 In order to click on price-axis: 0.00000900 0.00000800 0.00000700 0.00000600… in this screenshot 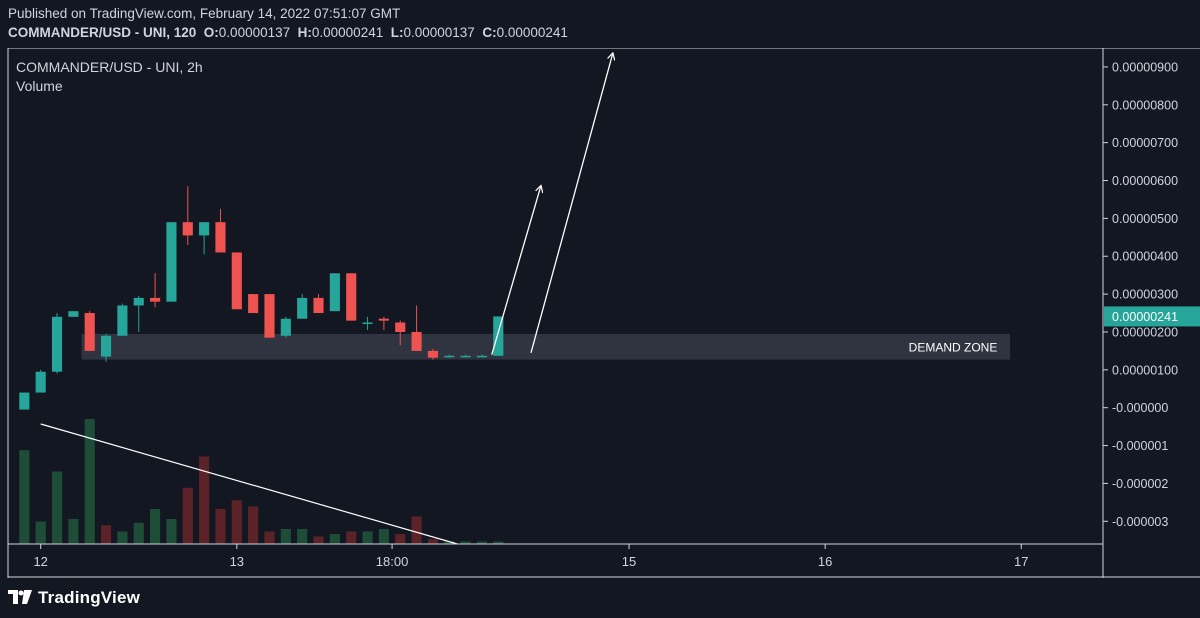, I will do `click(1151, 294)`.